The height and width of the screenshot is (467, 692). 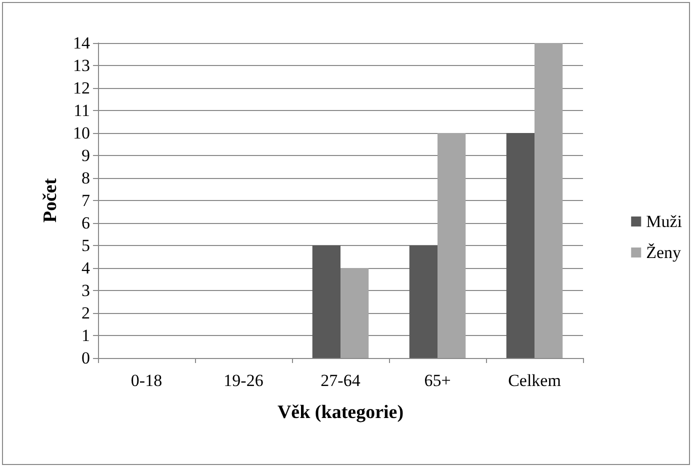 What do you see at coordinates (86, 290) in the screenshot?
I see `y-tick-label: 3` at bounding box center [86, 290].